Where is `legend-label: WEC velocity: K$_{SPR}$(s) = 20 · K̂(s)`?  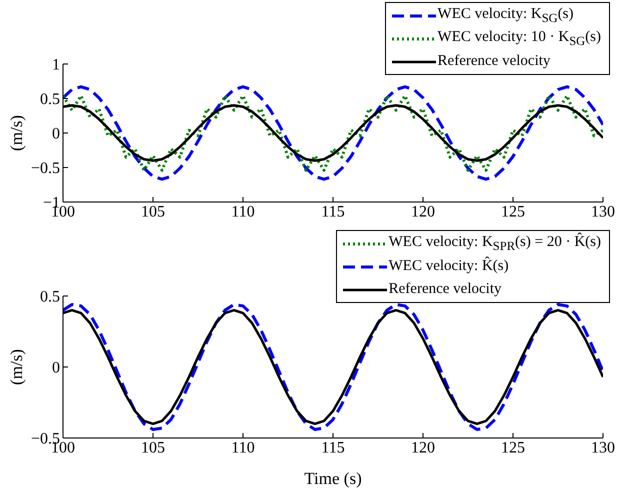
legend-label: WEC velocity: K$_{SPR}$(s) = 20 · K̂(s) is located at coordinates (494, 244).